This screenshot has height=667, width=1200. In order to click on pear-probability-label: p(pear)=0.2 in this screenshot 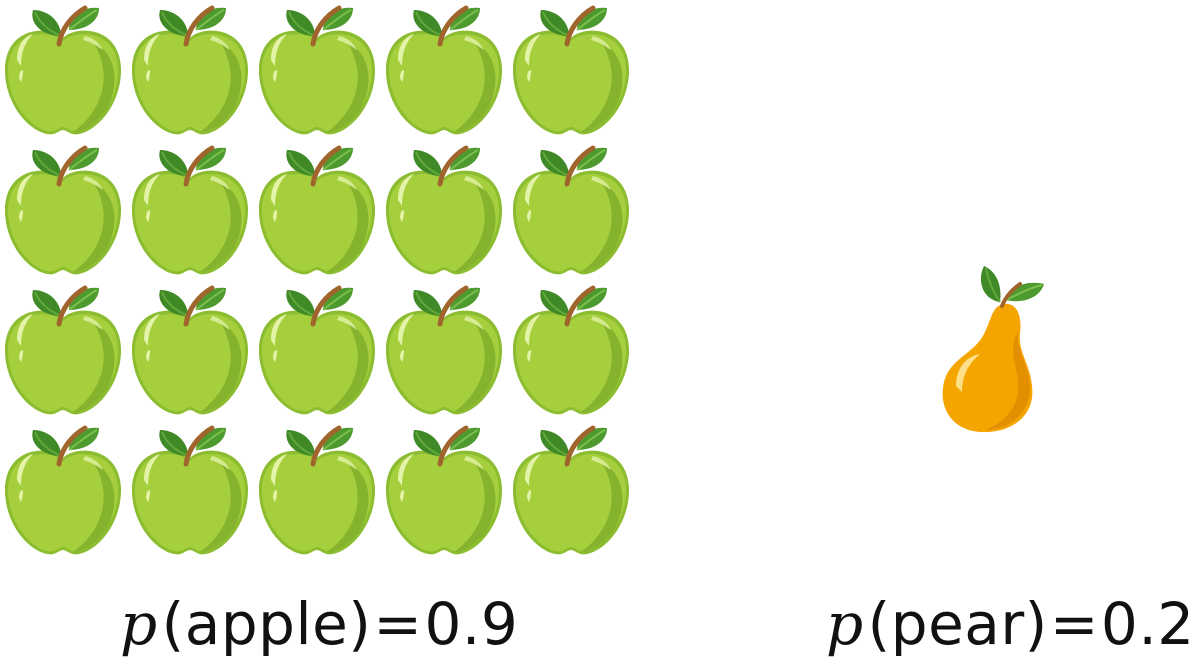, I will do `click(1010, 624)`.